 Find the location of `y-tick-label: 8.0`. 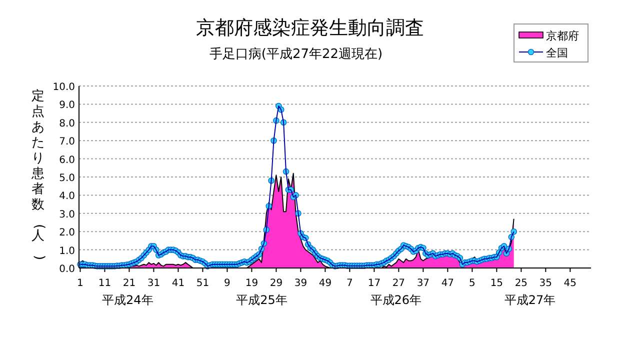

y-tick-label: 8.0 is located at coordinates (67, 124).